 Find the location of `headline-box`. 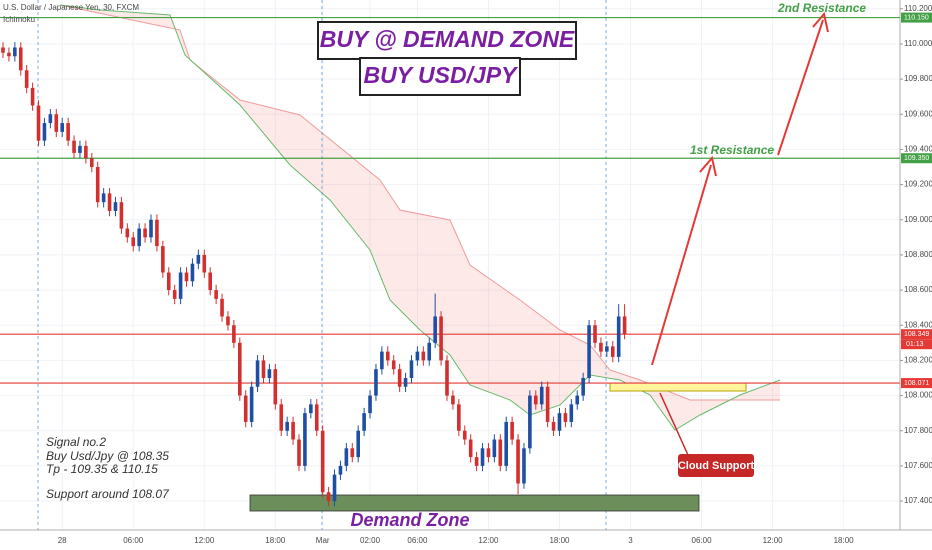

headline-box is located at coordinates (447, 40).